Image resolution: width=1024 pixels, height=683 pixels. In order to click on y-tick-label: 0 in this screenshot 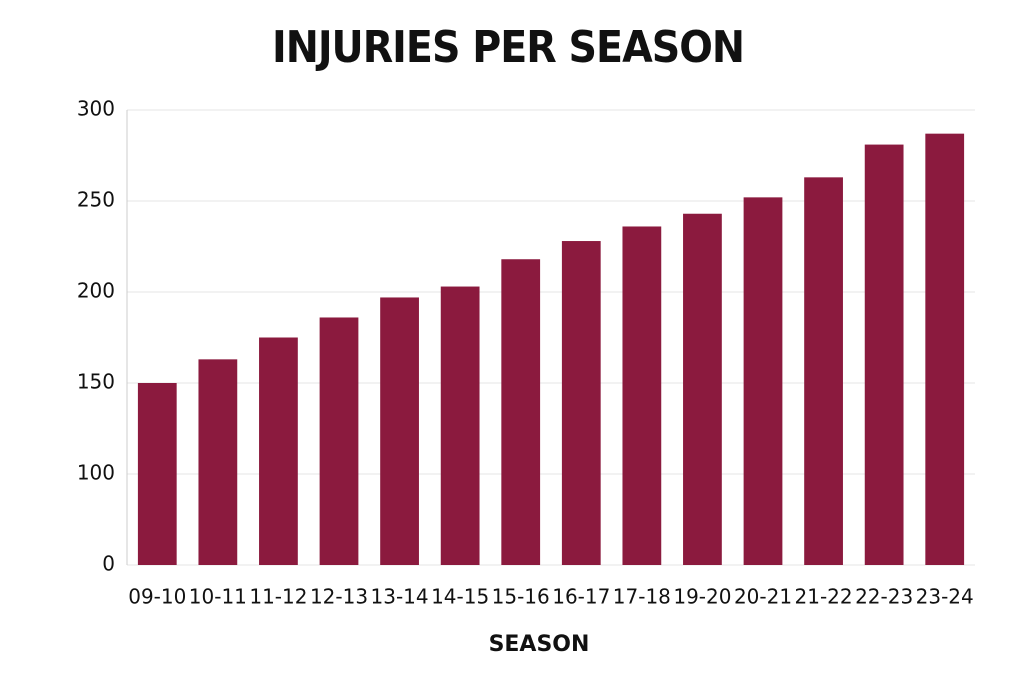, I will do `click(108, 564)`.